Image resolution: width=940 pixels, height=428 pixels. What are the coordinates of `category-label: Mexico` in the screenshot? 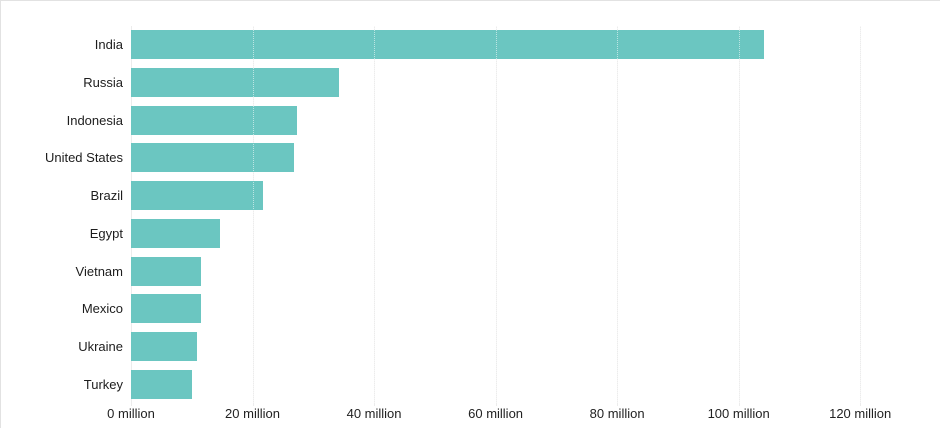 It's located at (102, 309).